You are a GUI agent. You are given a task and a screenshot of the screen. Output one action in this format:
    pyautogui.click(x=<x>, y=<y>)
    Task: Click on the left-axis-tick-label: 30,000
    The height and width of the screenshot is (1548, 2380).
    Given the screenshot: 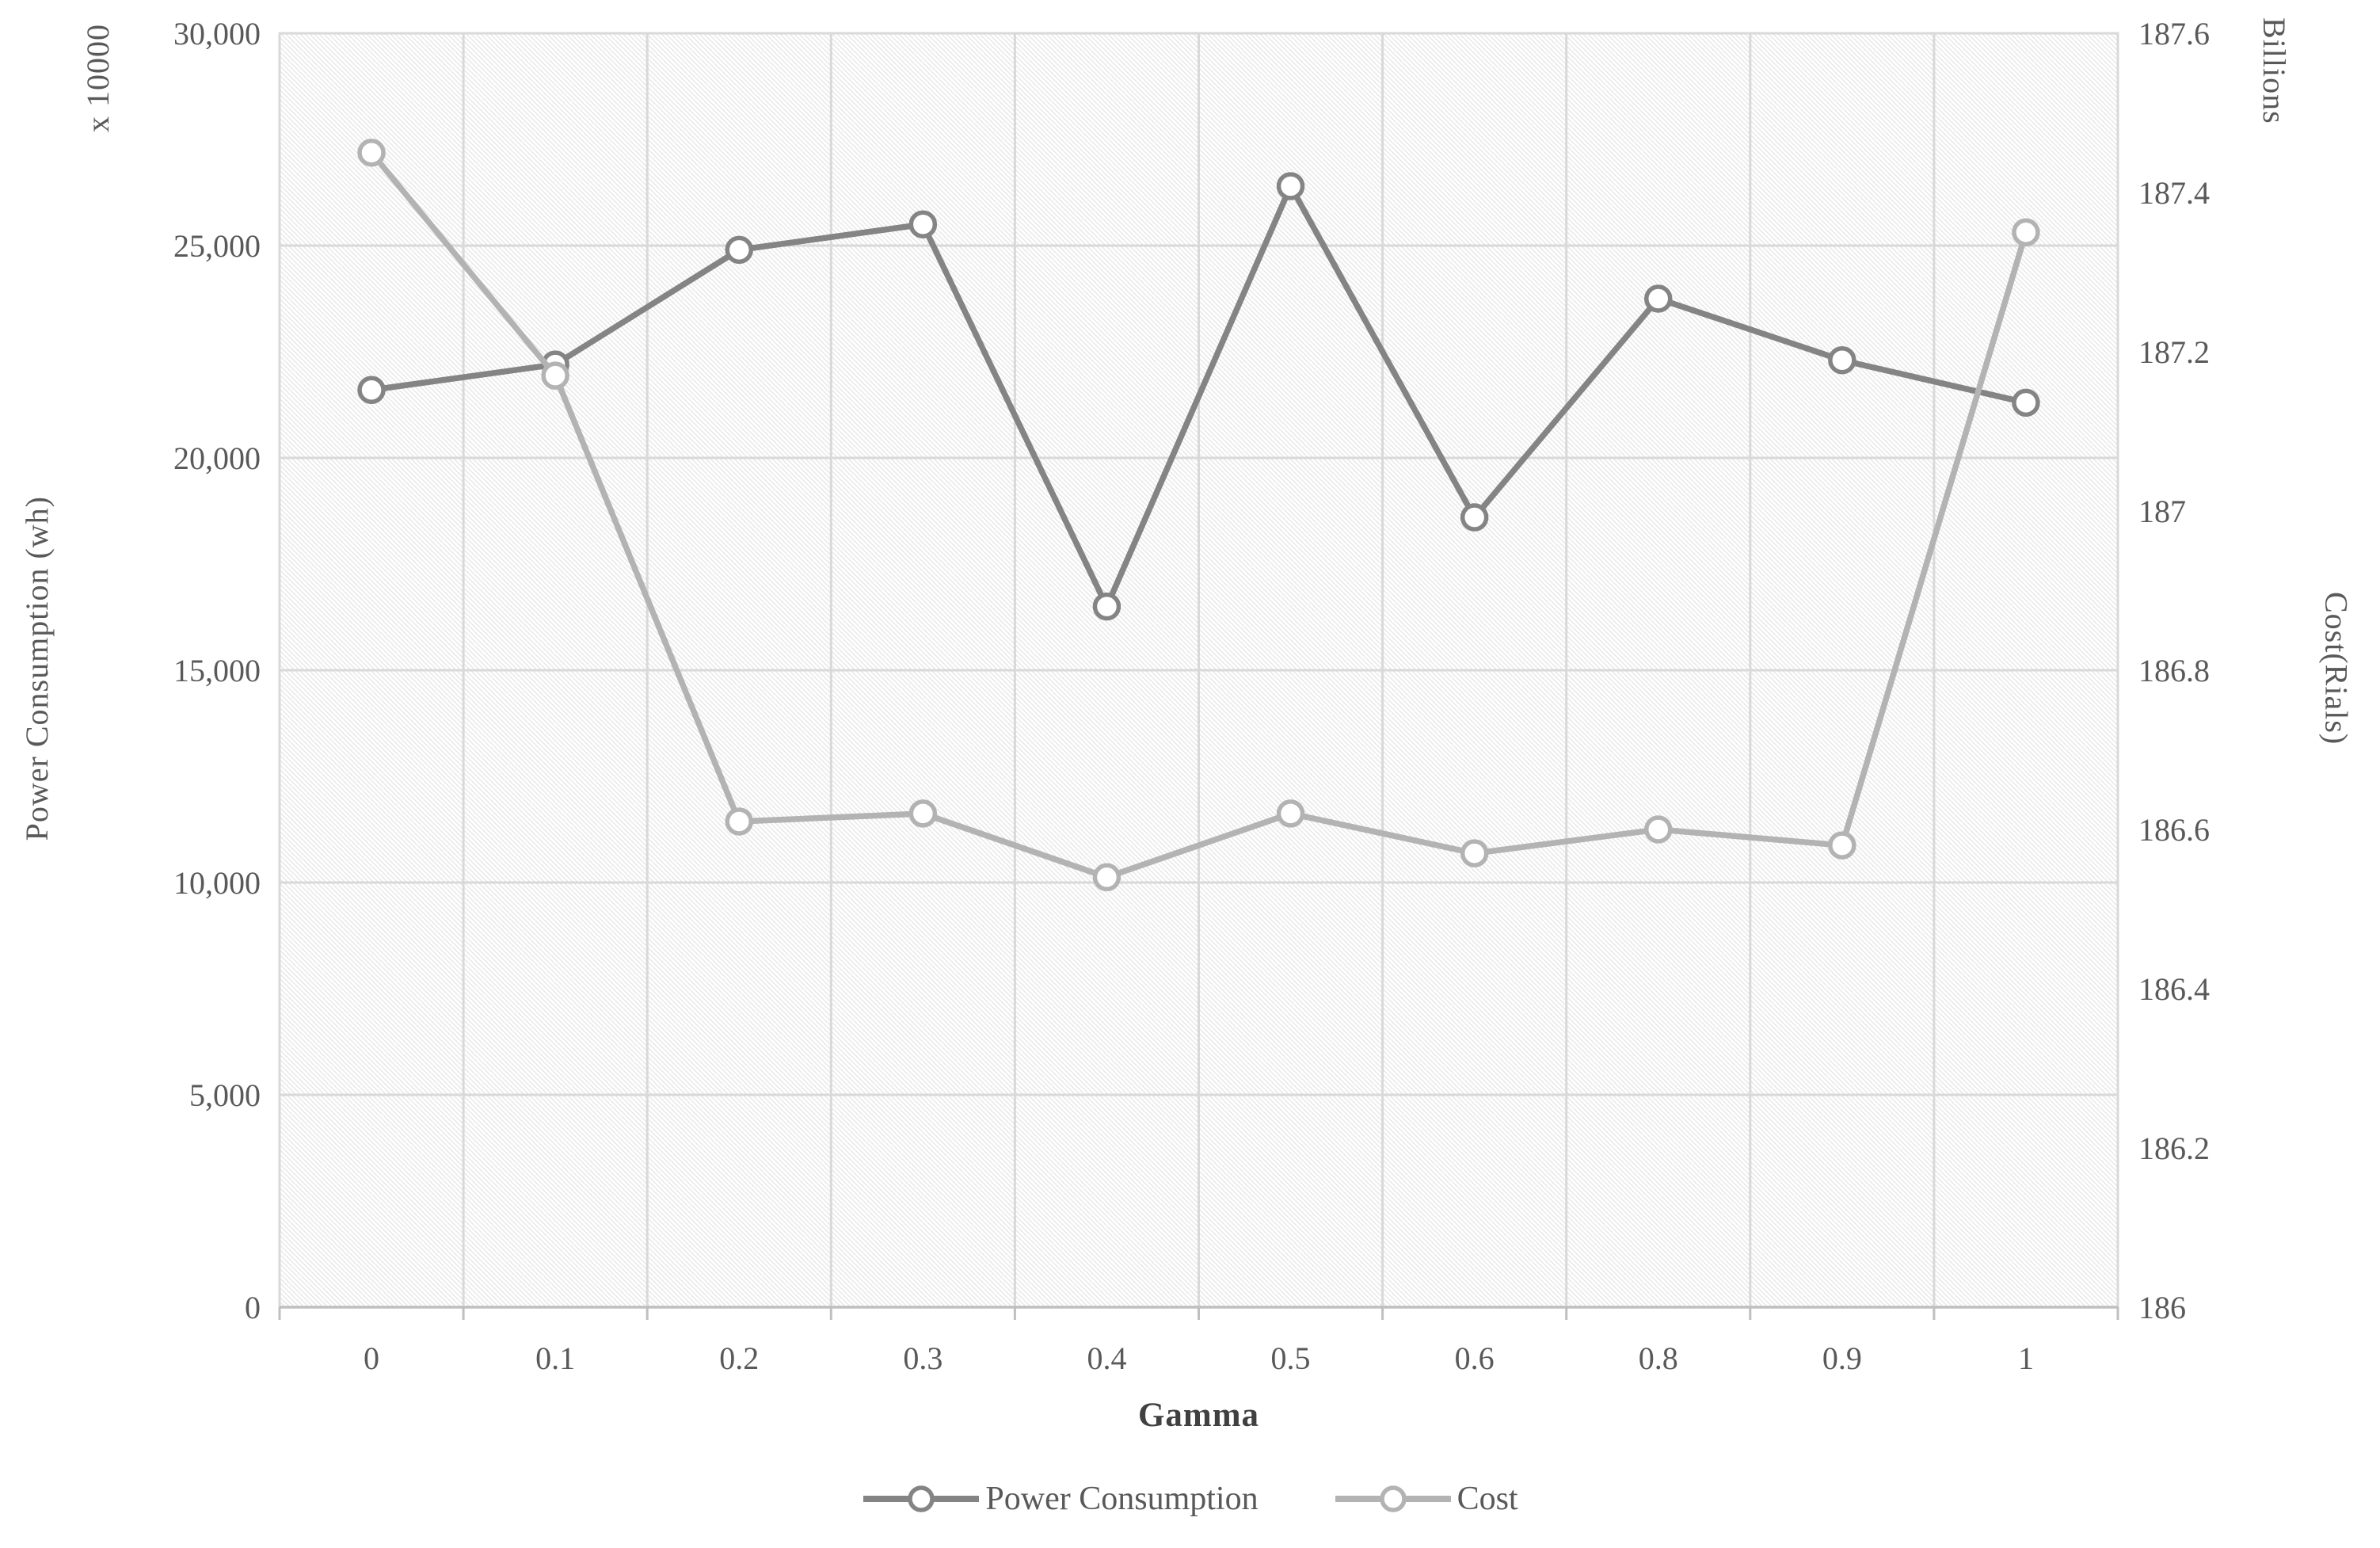 What is the action you would take?
    pyautogui.click(x=217, y=34)
    